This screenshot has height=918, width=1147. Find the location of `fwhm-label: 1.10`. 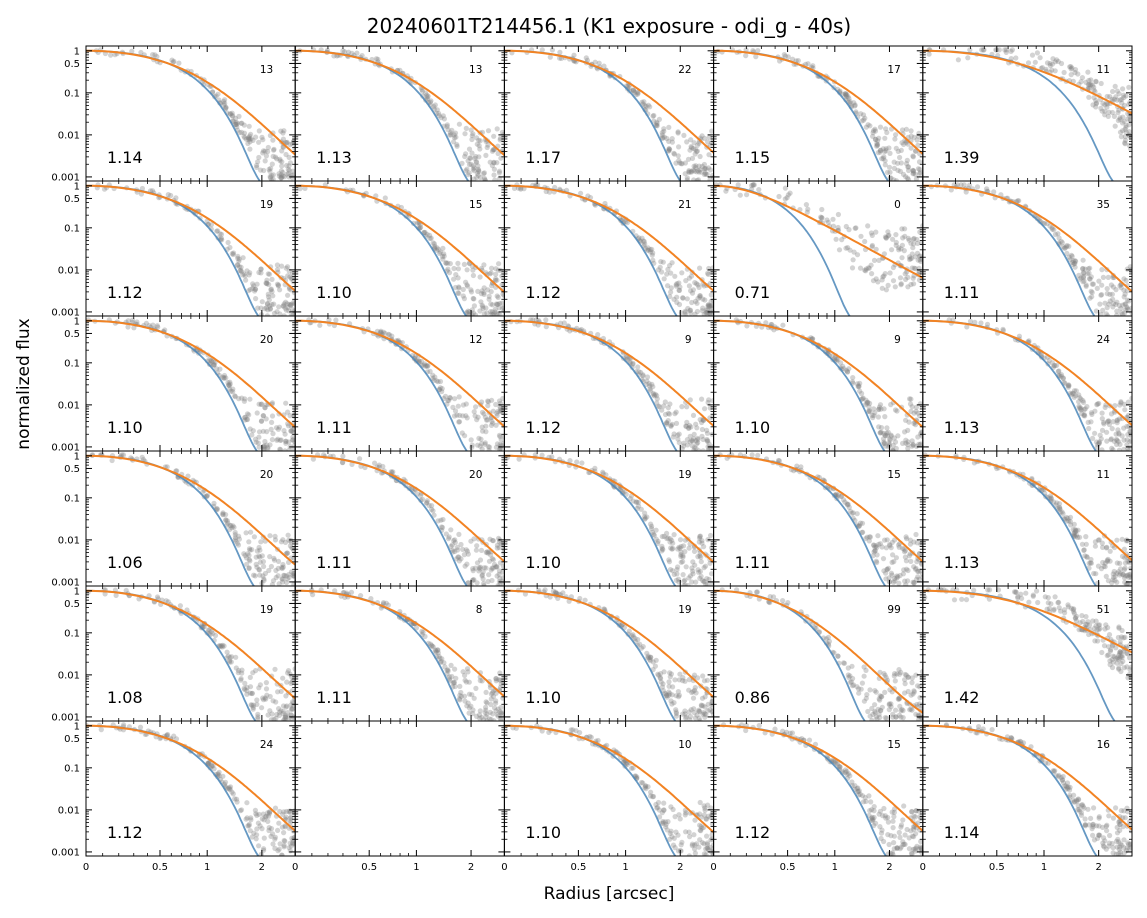

fwhm-label: 1.10 is located at coordinates (543, 832).